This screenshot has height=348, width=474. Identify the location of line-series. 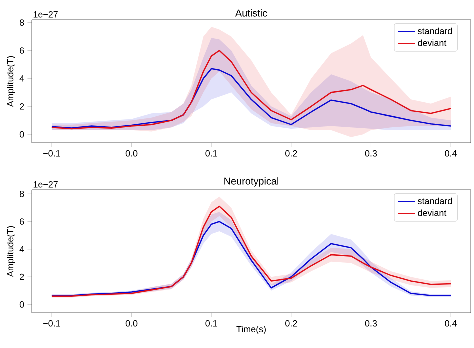
(251, 98).